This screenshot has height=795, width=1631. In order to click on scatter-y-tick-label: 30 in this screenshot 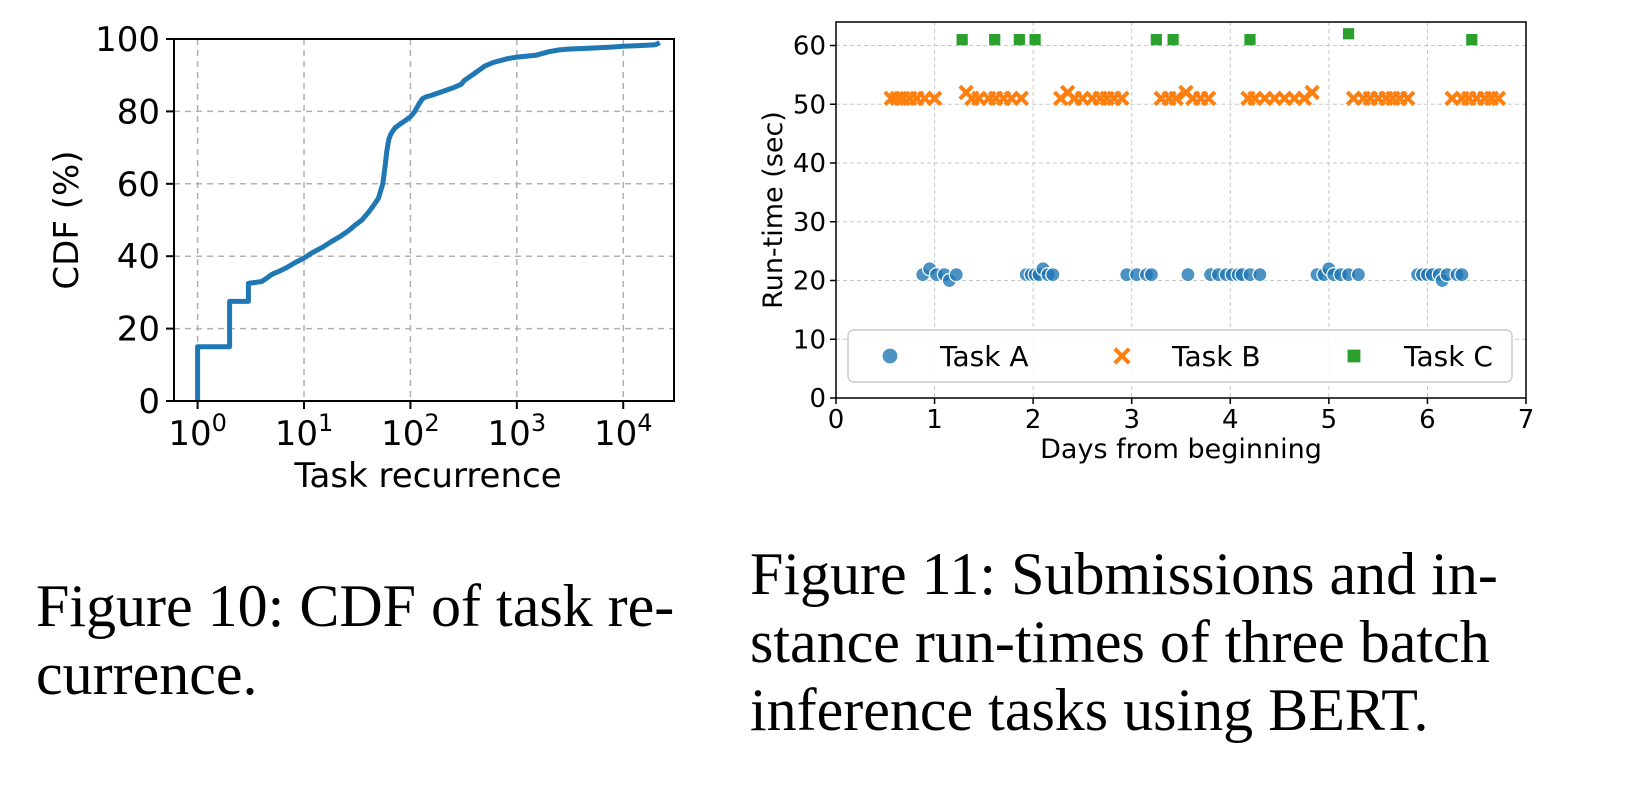, I will do `click(809, 223)`.